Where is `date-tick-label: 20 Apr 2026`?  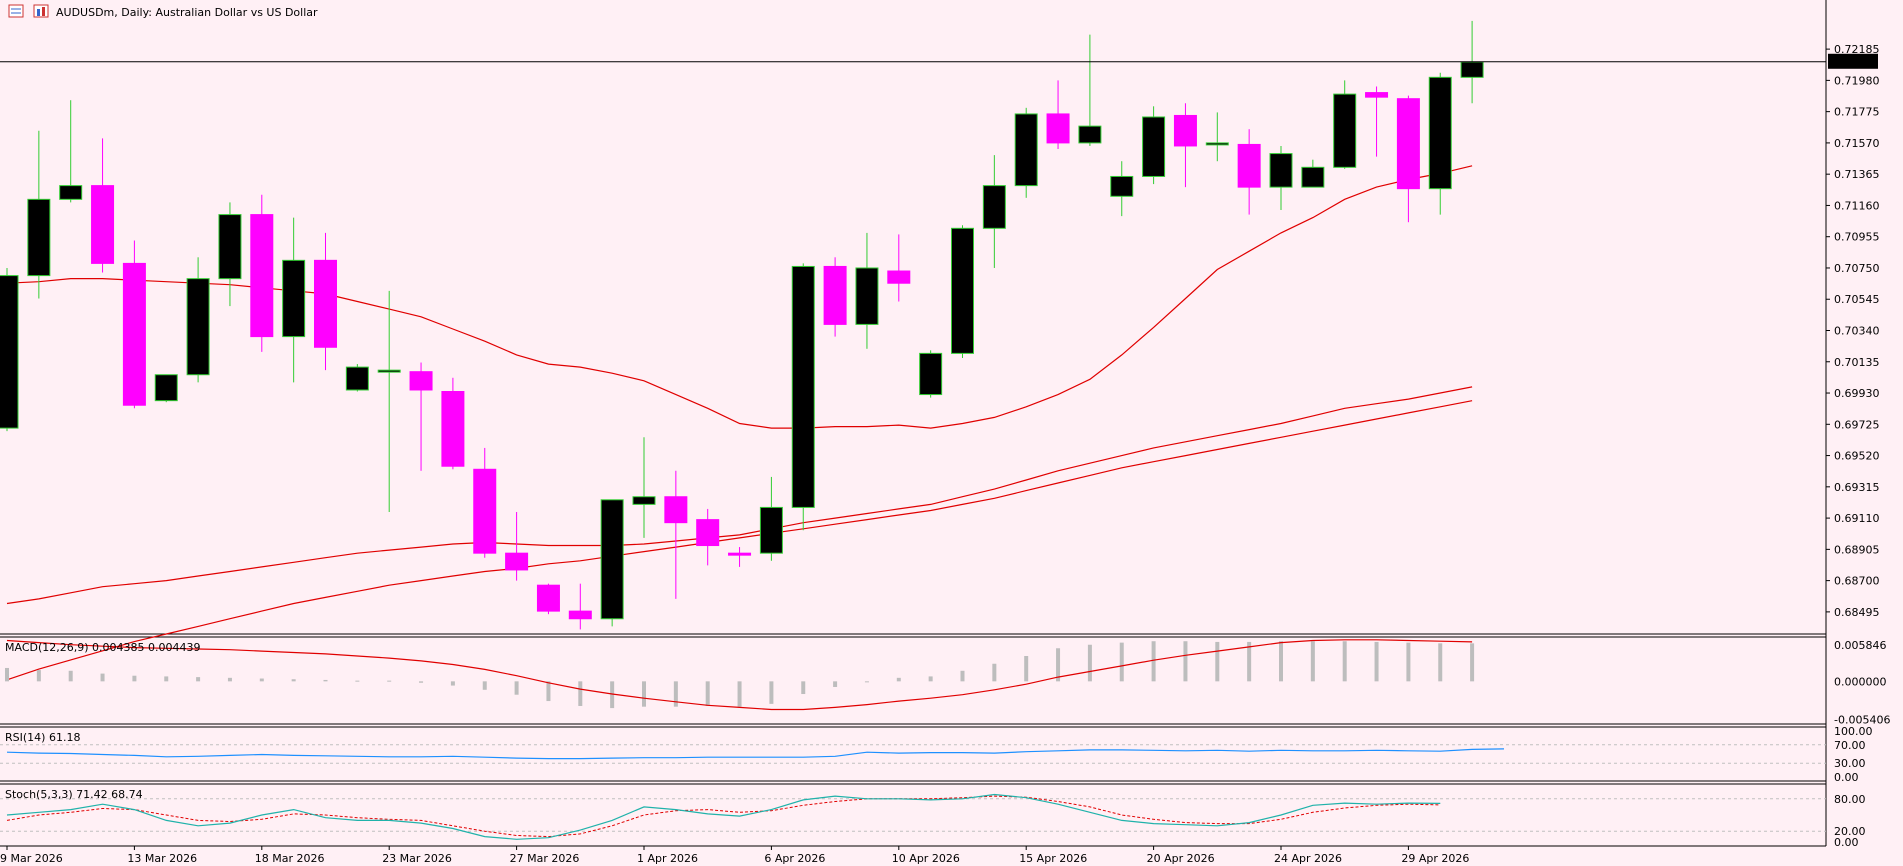
date-tick-label: 20 Apr 2026 is located at coordinates (1181, 858).